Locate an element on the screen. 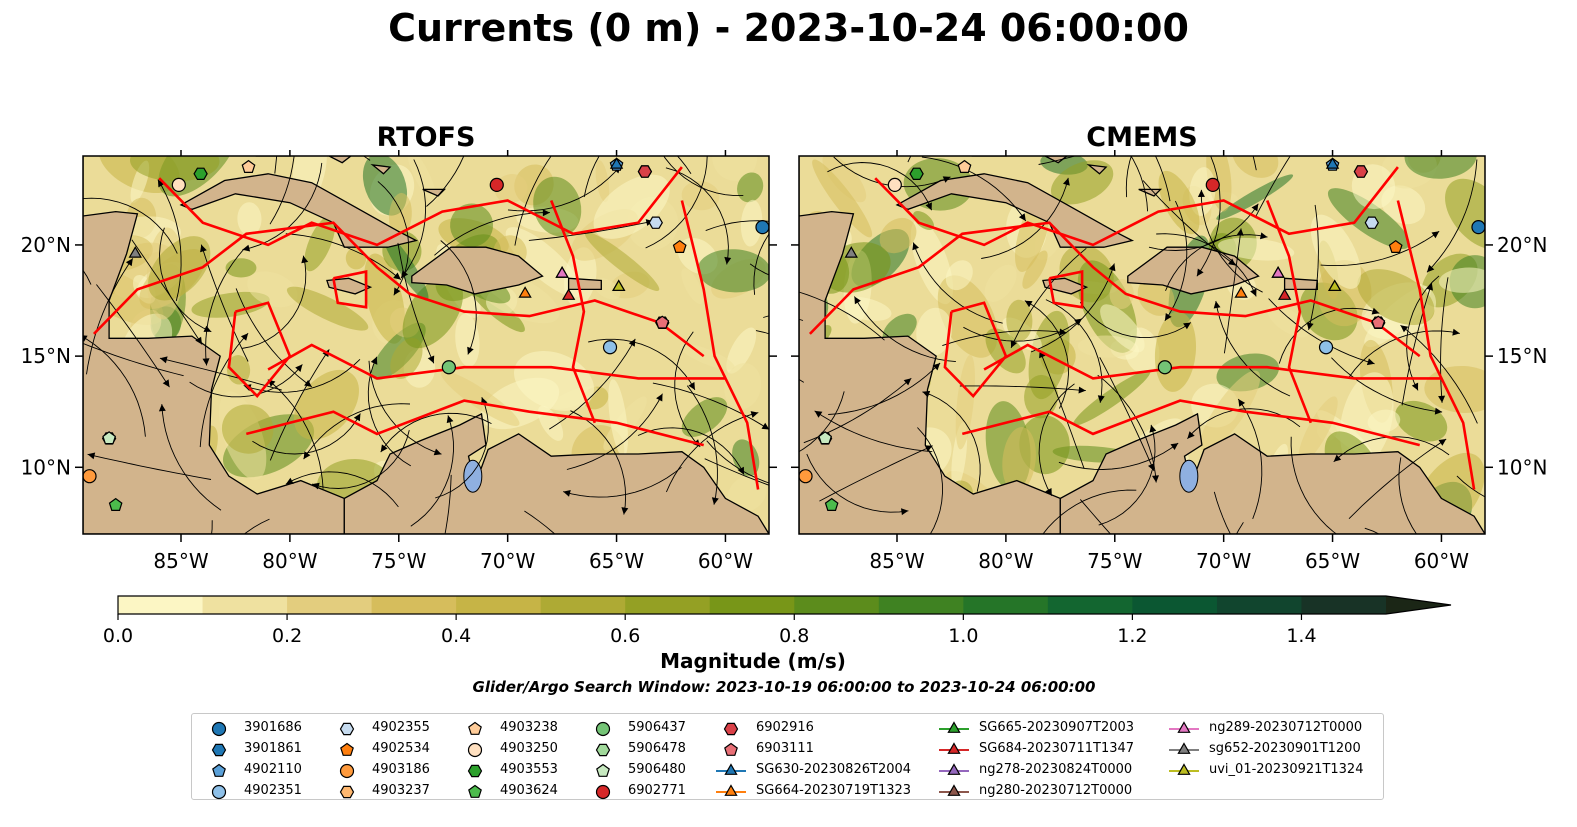 This screenshot has width=1577, height=827. legend-hexagon-marker is located at coordinates (475, 771).